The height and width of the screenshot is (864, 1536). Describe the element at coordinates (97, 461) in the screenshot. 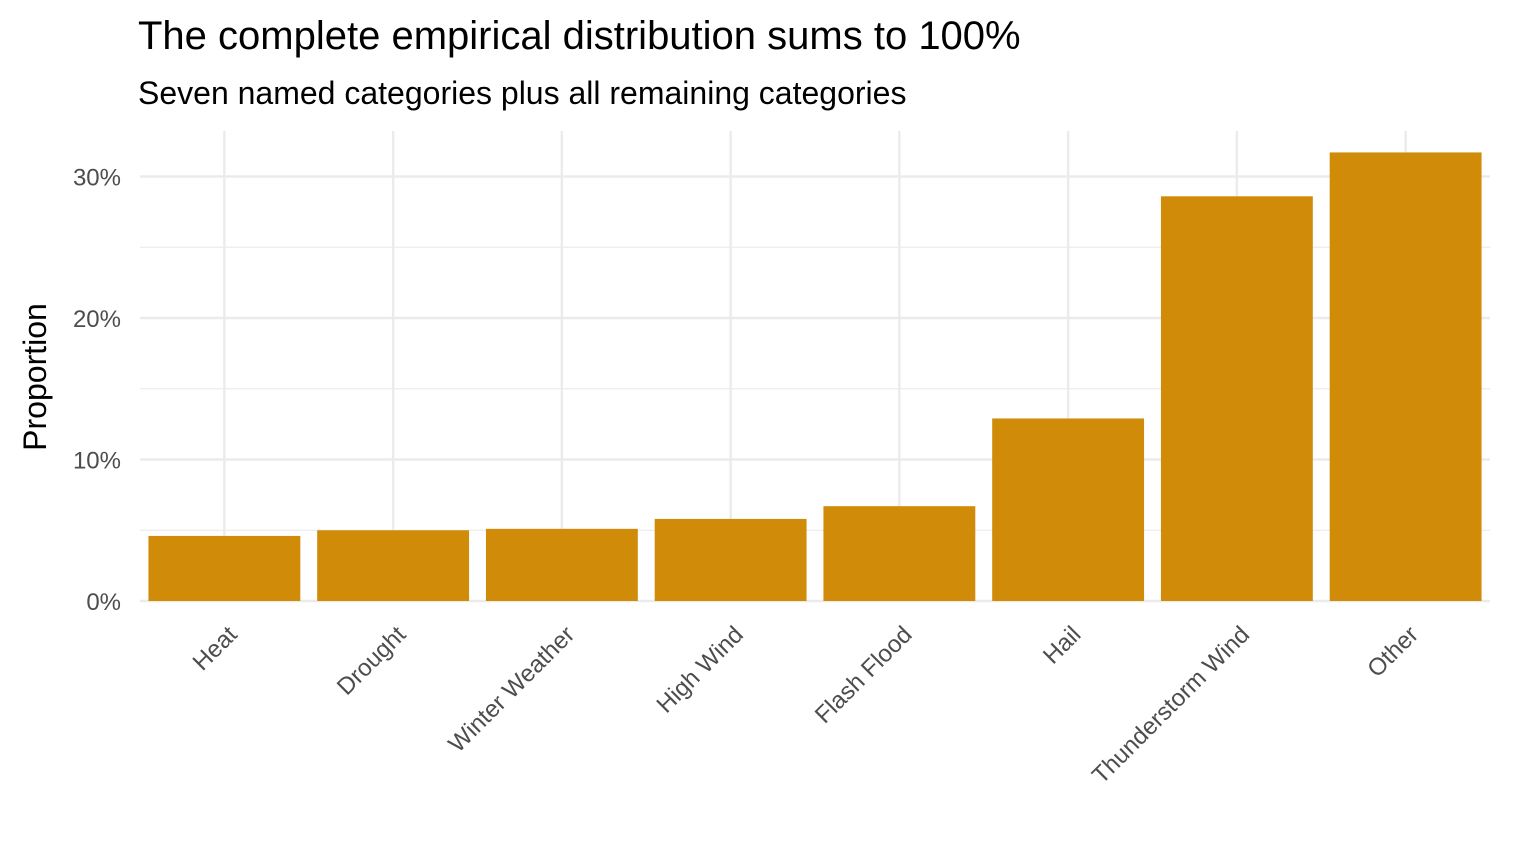

I see `y-tick-label: 10%` at that location.